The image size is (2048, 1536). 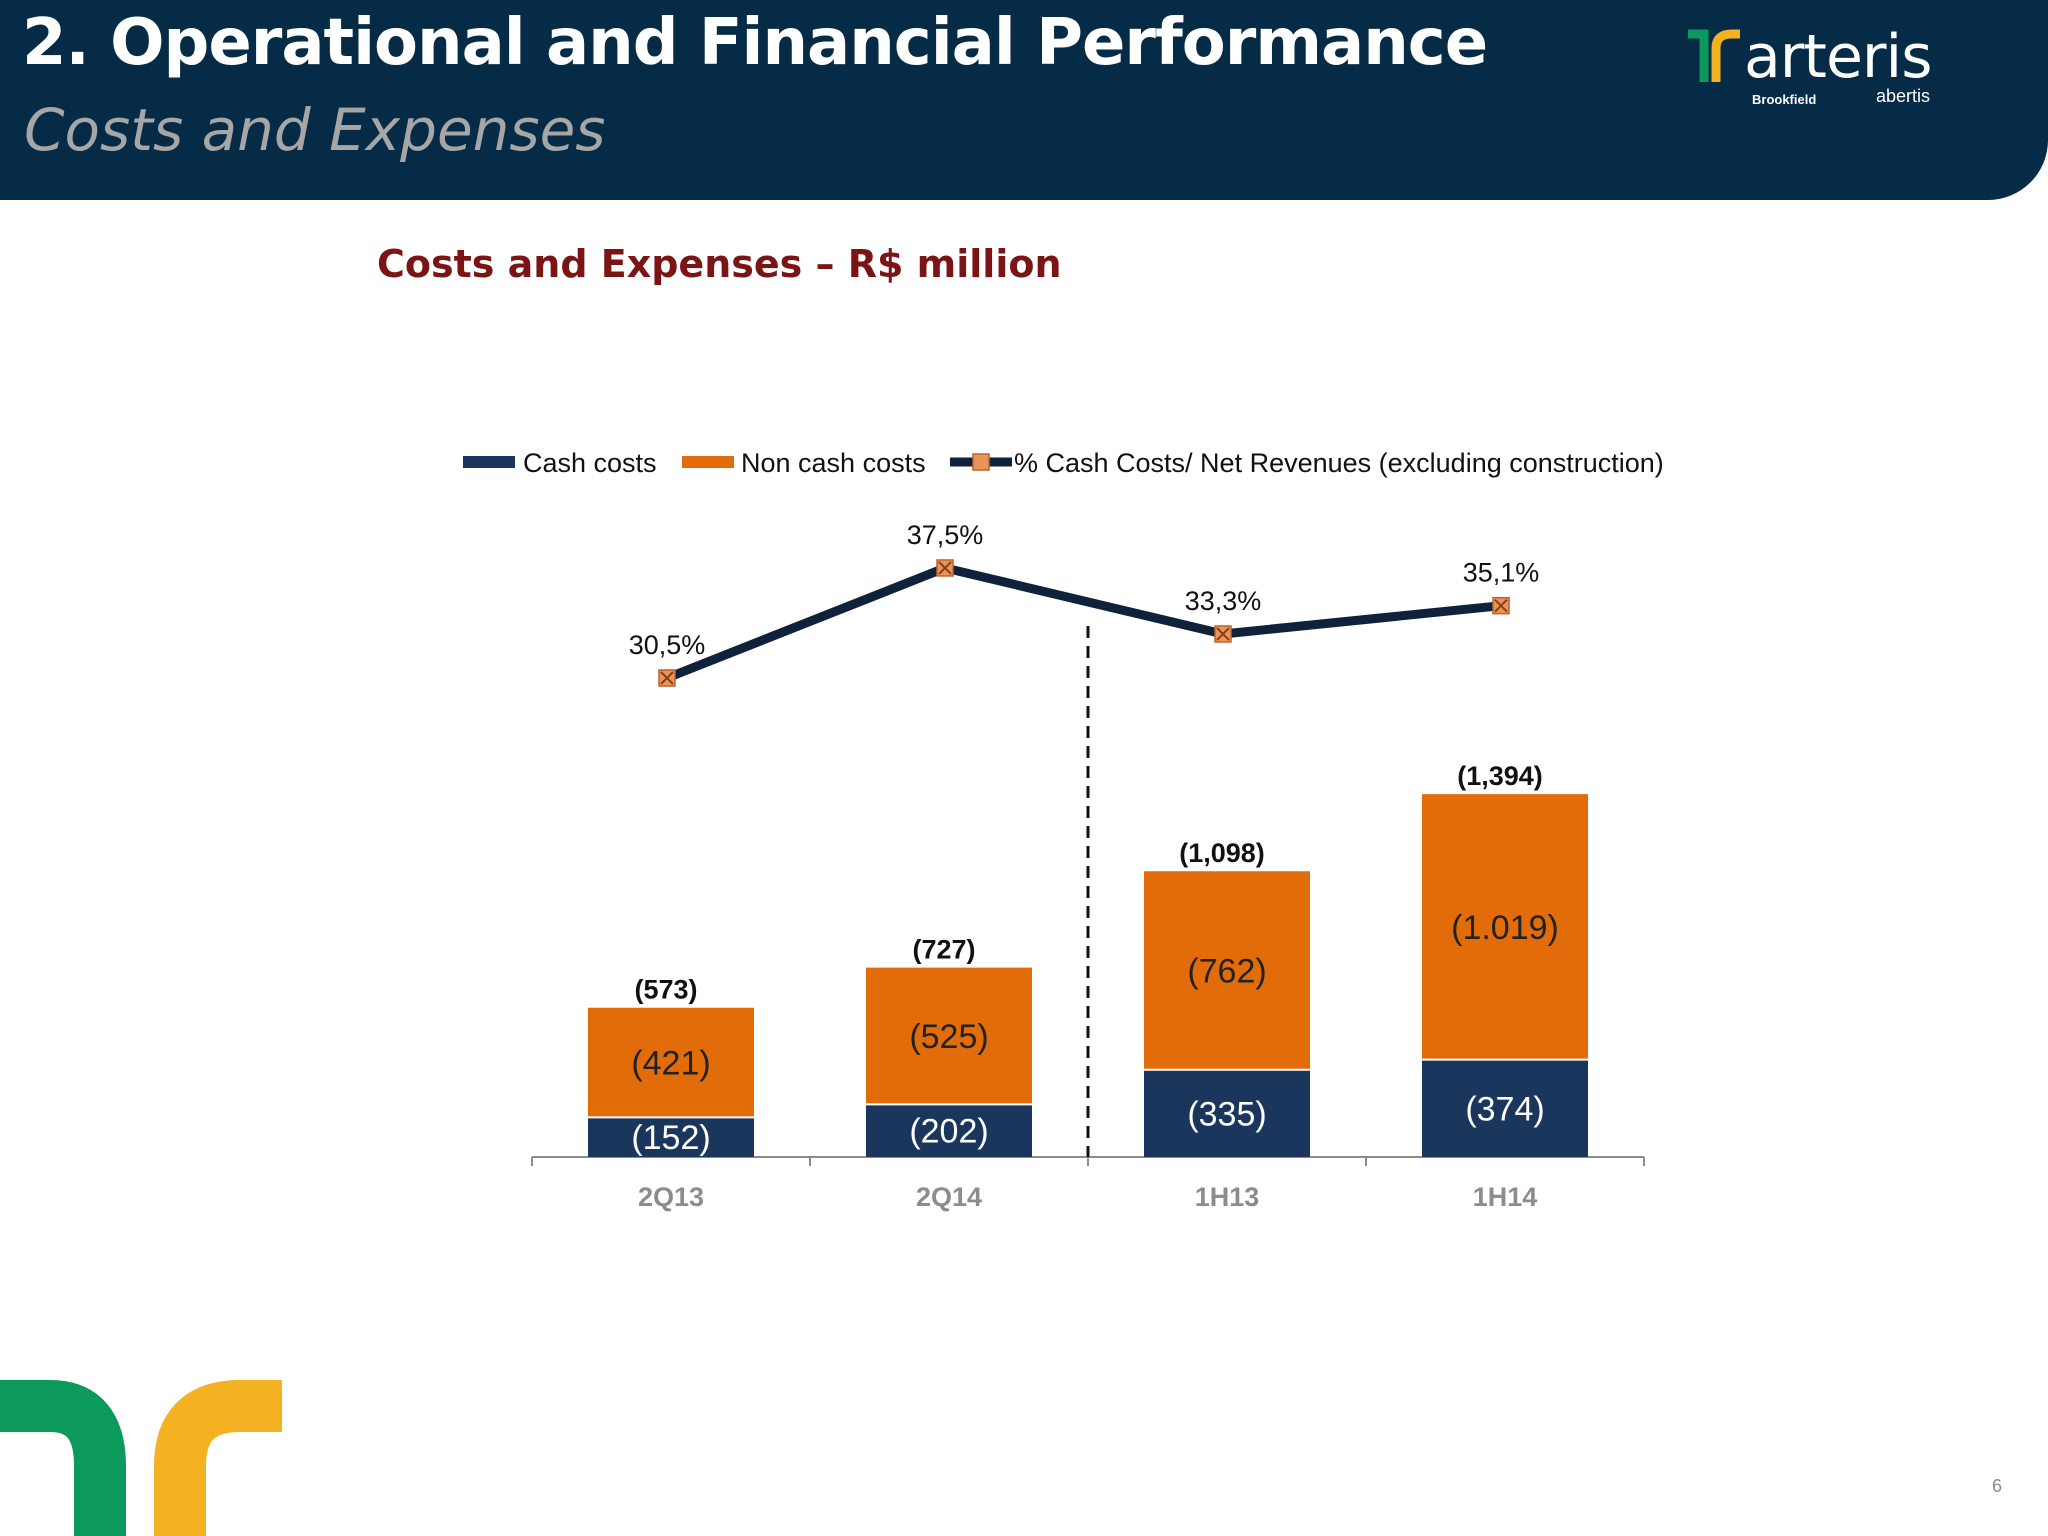 I want to click on data-label-ratio: 30,5%, so click(x=667, y=645).